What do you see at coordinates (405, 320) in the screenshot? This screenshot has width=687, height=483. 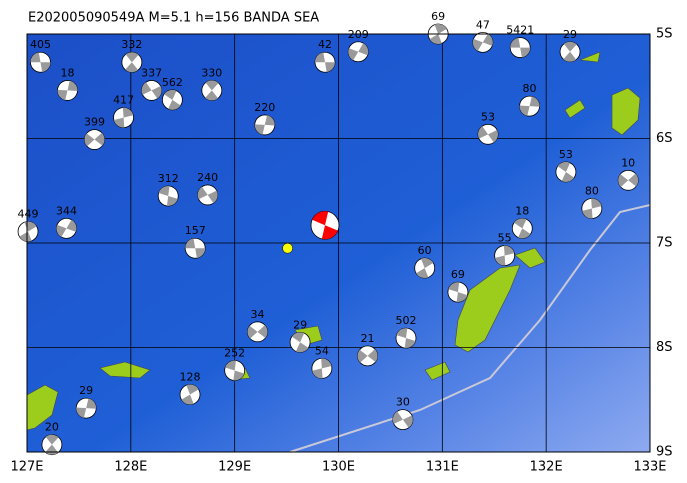 I see `depth-label: 502` at bounding box center [405, 320].